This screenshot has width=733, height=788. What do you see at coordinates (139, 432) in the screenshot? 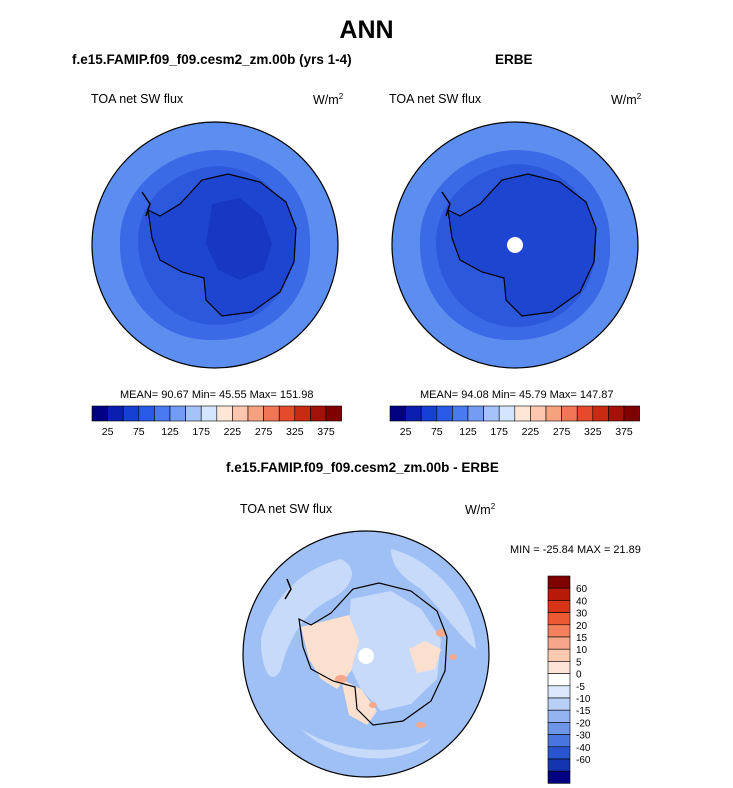
I see `colorbar-label: 75` at bounding box center [139, 432].